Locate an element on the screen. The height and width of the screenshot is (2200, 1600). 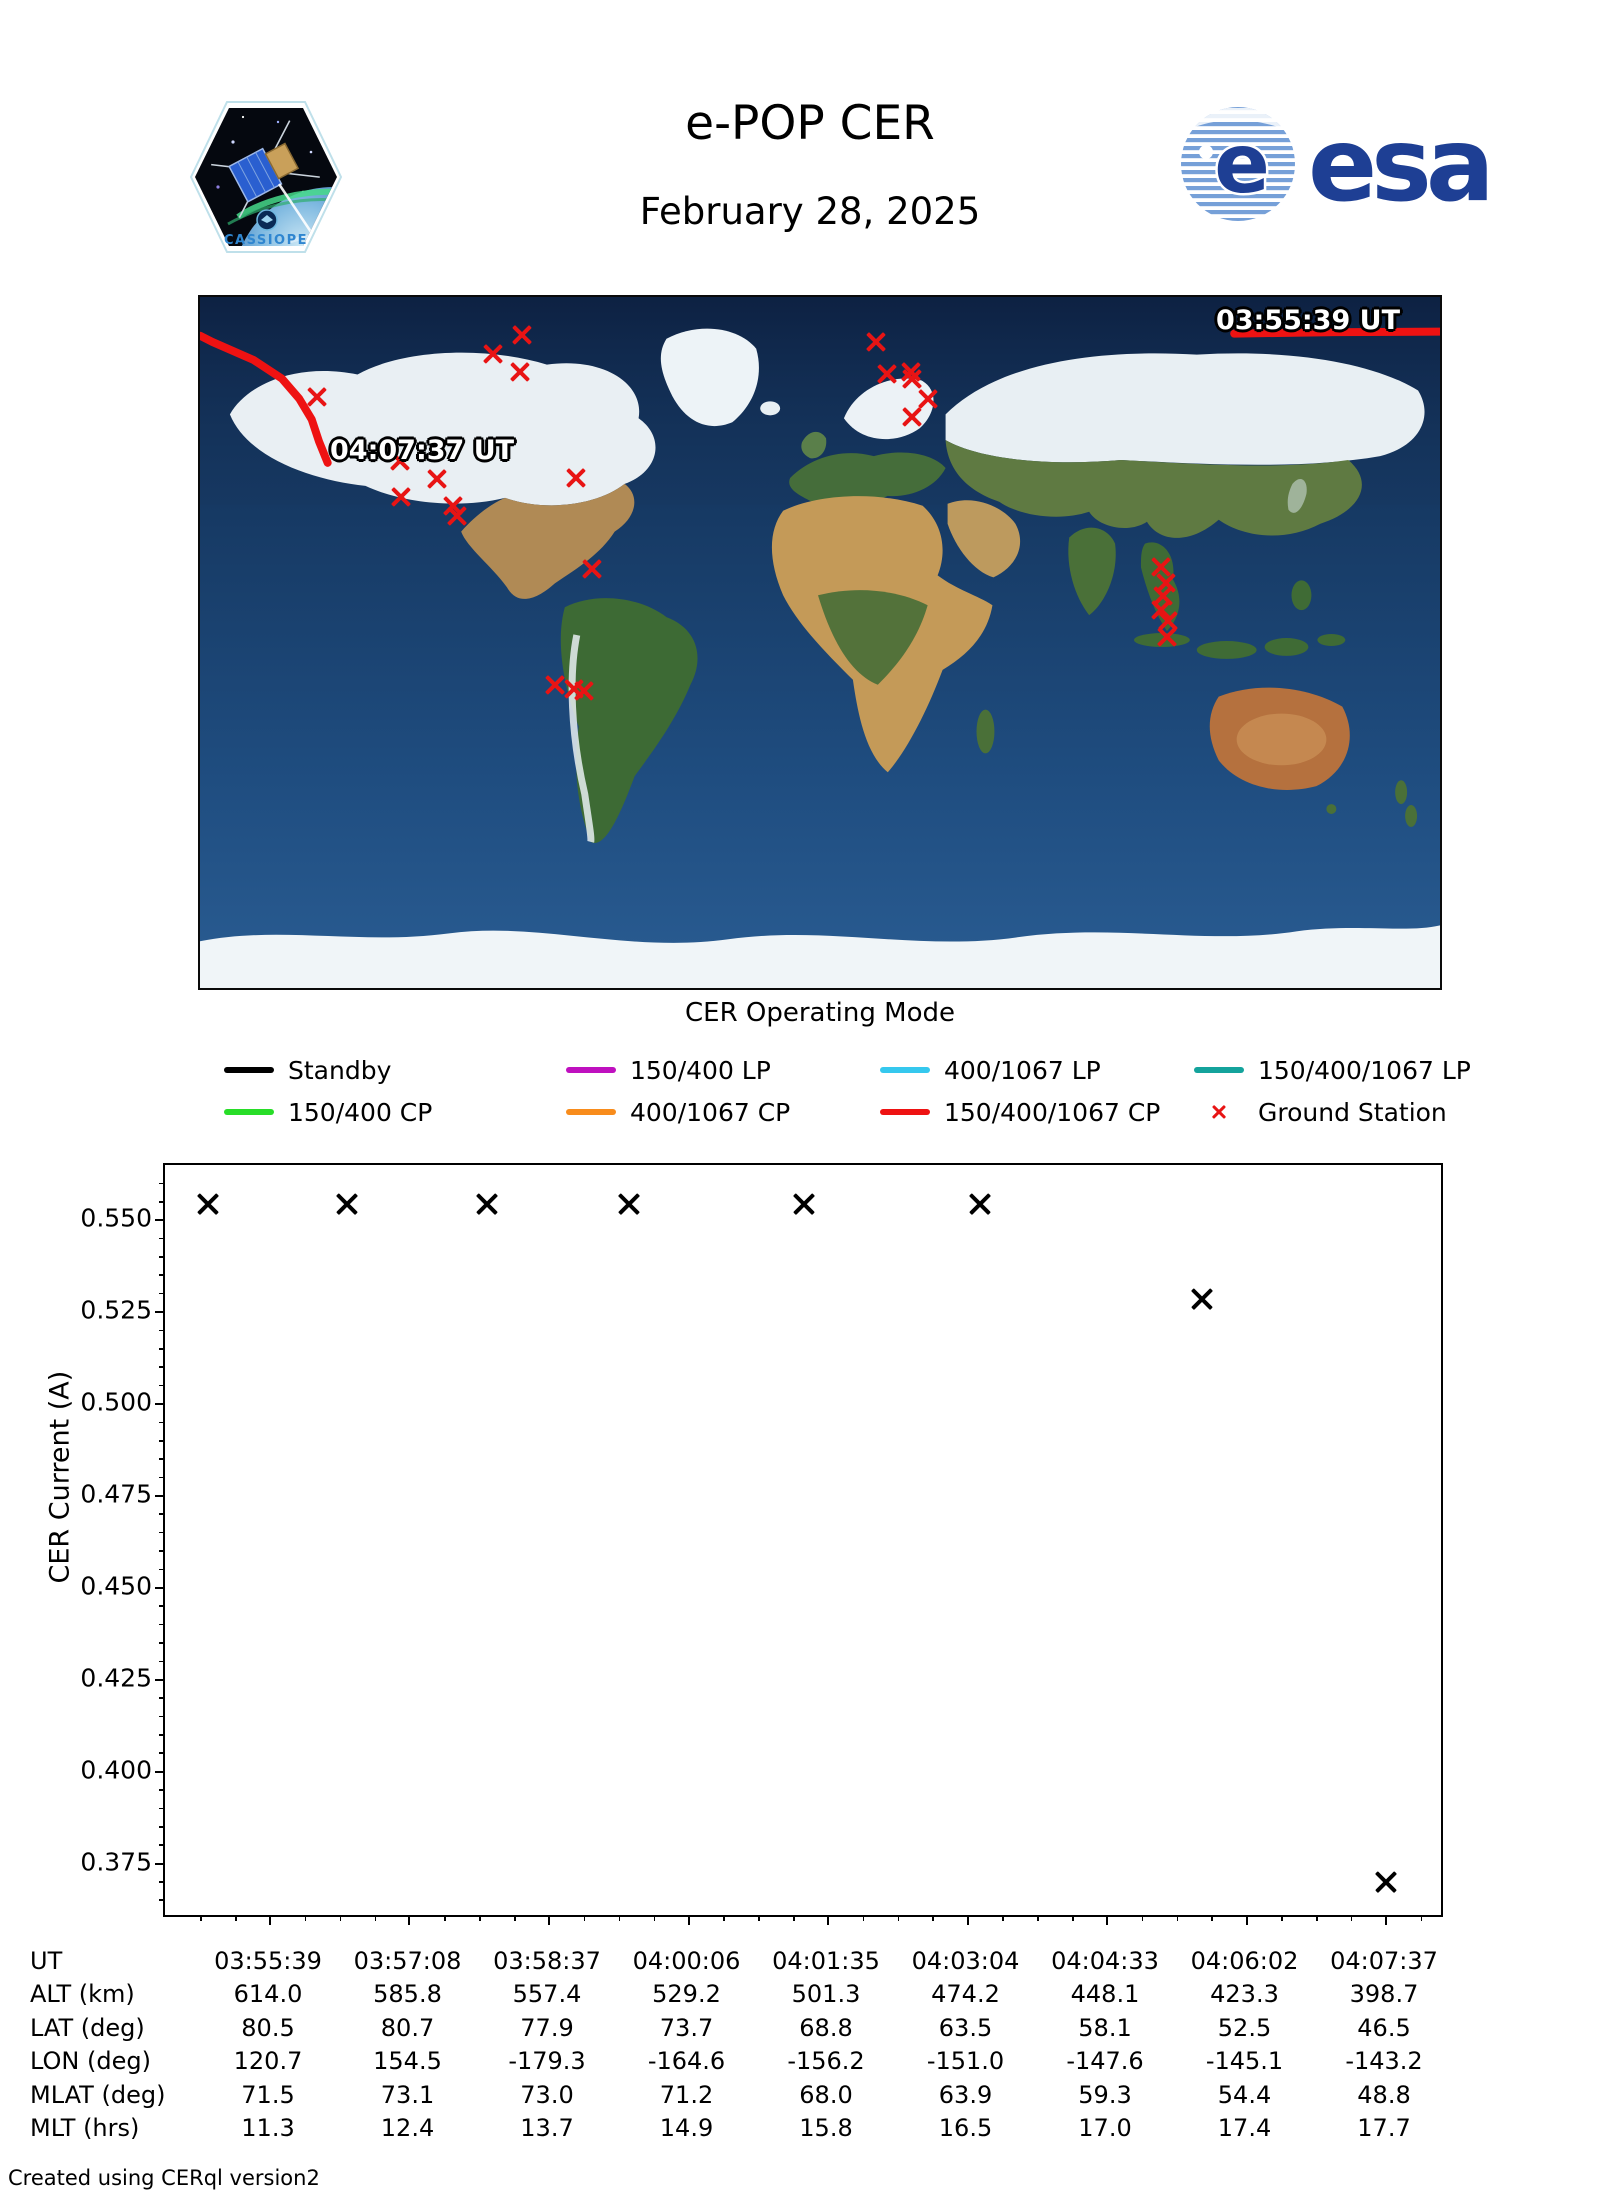
legend-item: 150/400/1067 LP is located at coordinates (1332, 1070).